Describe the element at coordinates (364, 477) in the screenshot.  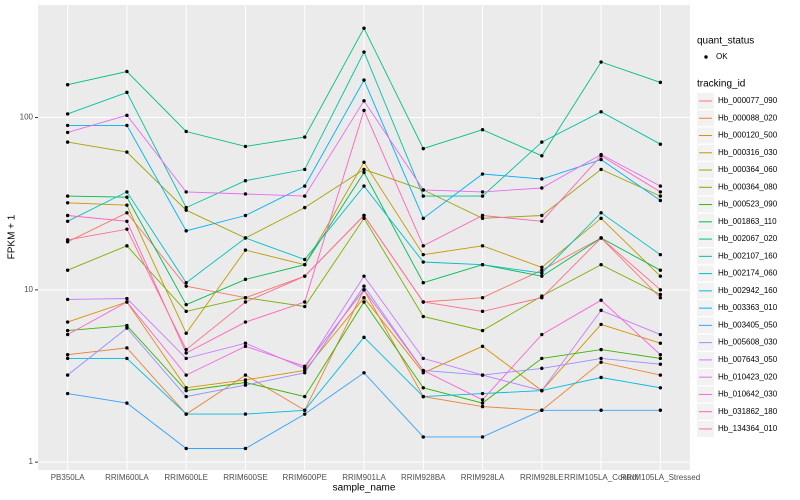
I see `x-tick-label: RRIM901LA` at that location.